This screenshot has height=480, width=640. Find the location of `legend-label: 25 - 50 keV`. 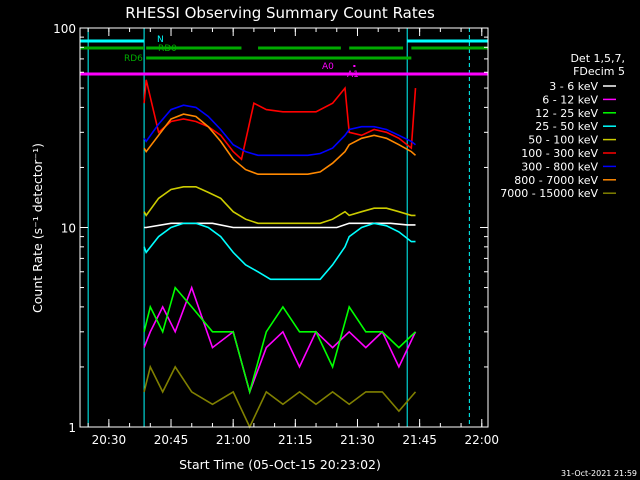

legend-label: 25 - 50 keV is located at coordinates (566, 126).